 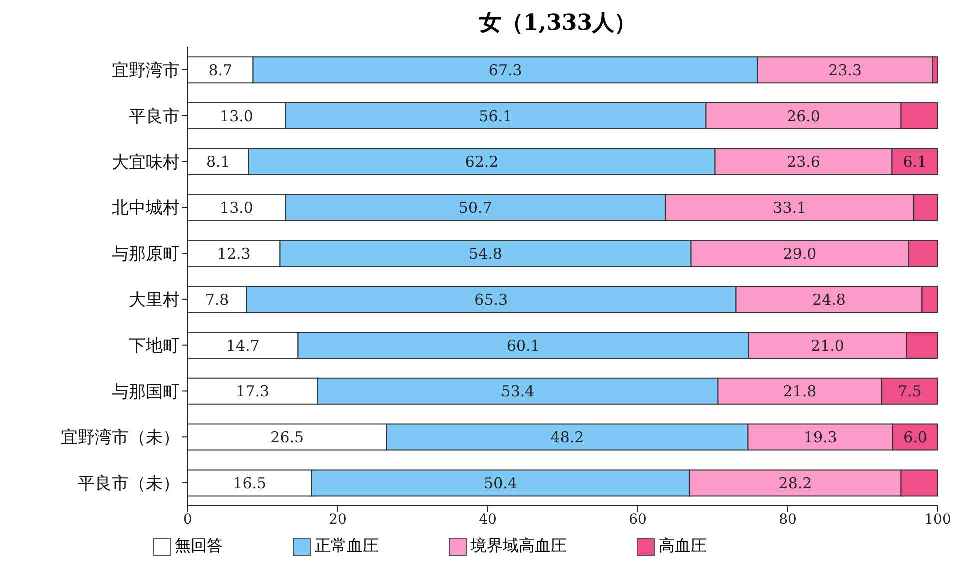 I want to click on data-label: 8.1, so click(x=218, y=162).